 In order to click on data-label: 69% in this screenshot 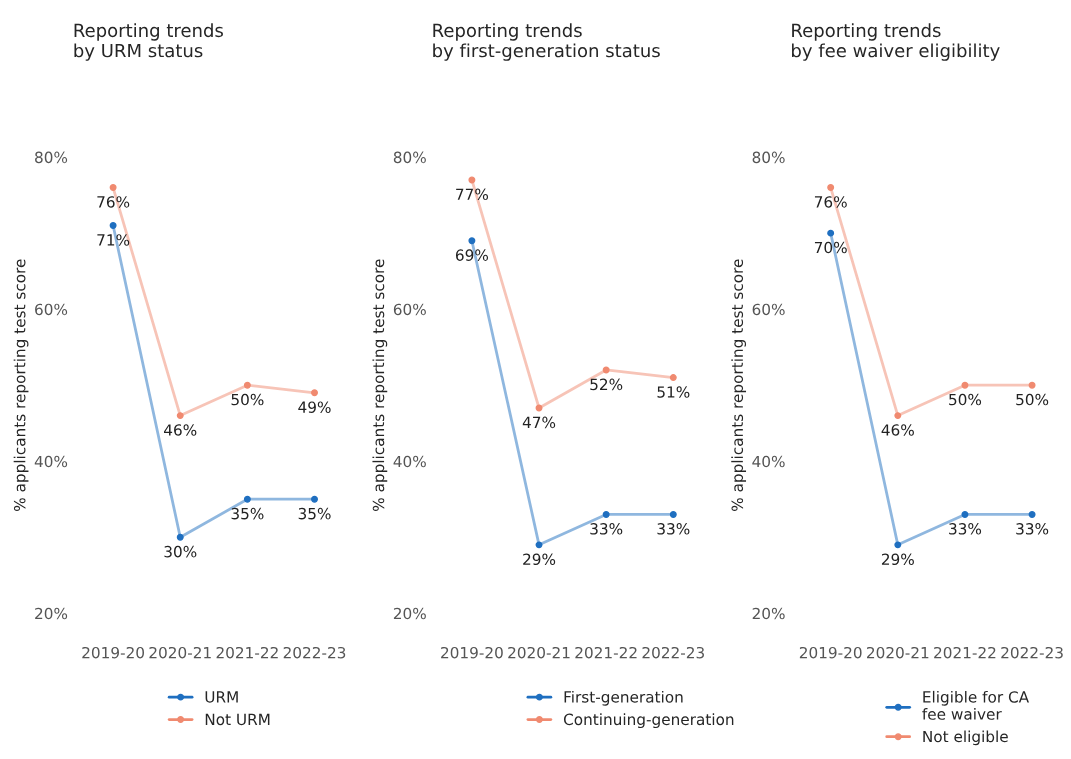, I will do `click(472, 255)`.